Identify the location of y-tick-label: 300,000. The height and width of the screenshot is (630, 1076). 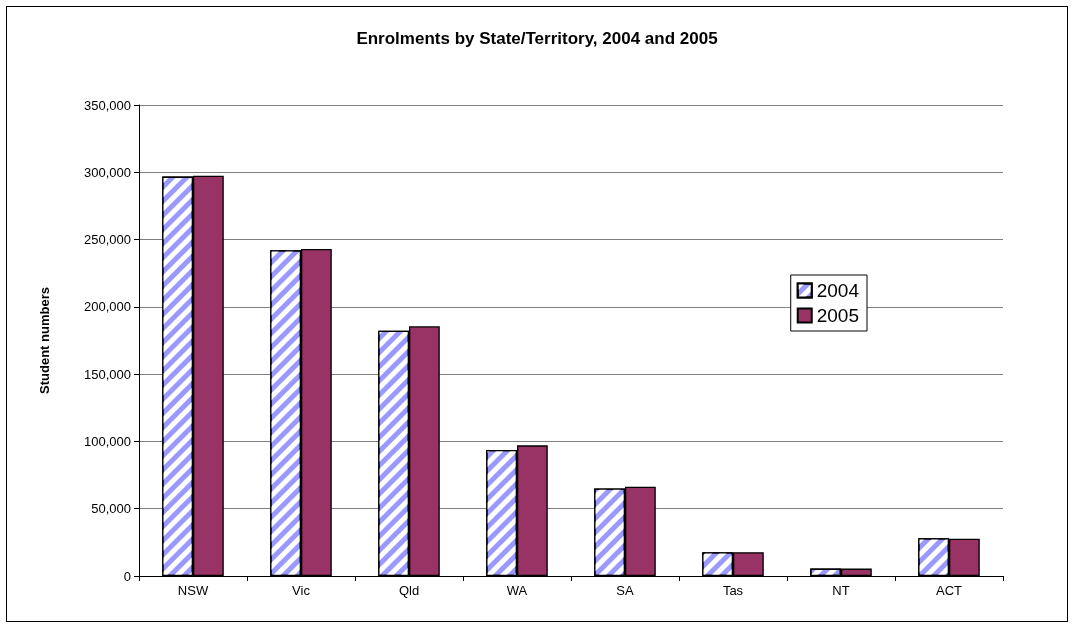
(107, 172).